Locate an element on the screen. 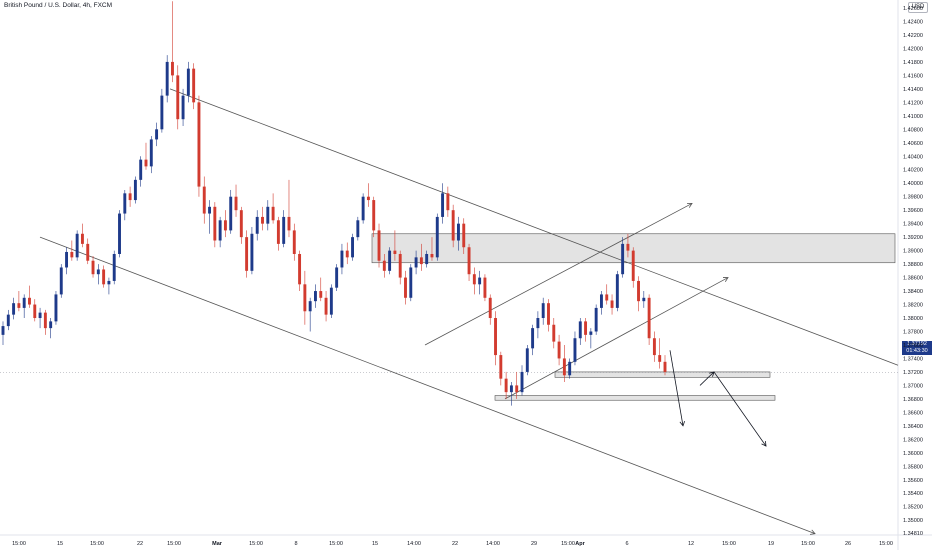 This screenshot has height=550, width=932. y-tick-label: 1.36400 is located at coordinates (913, 427).